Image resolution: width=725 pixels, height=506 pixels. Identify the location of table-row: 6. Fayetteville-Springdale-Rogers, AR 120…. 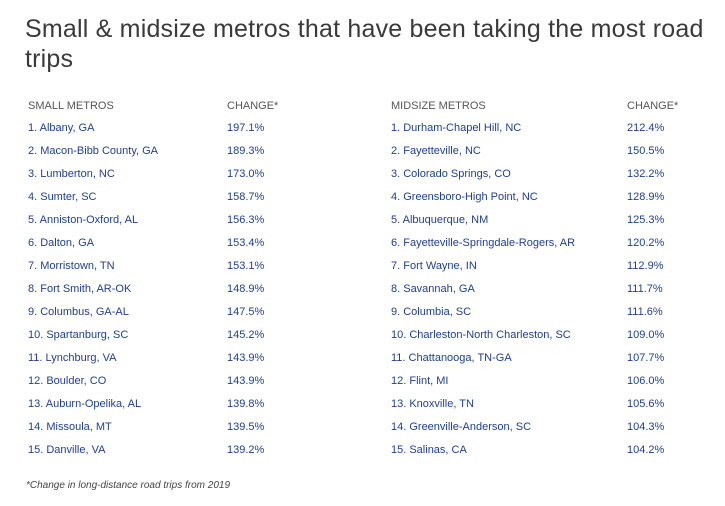
(556, 243).